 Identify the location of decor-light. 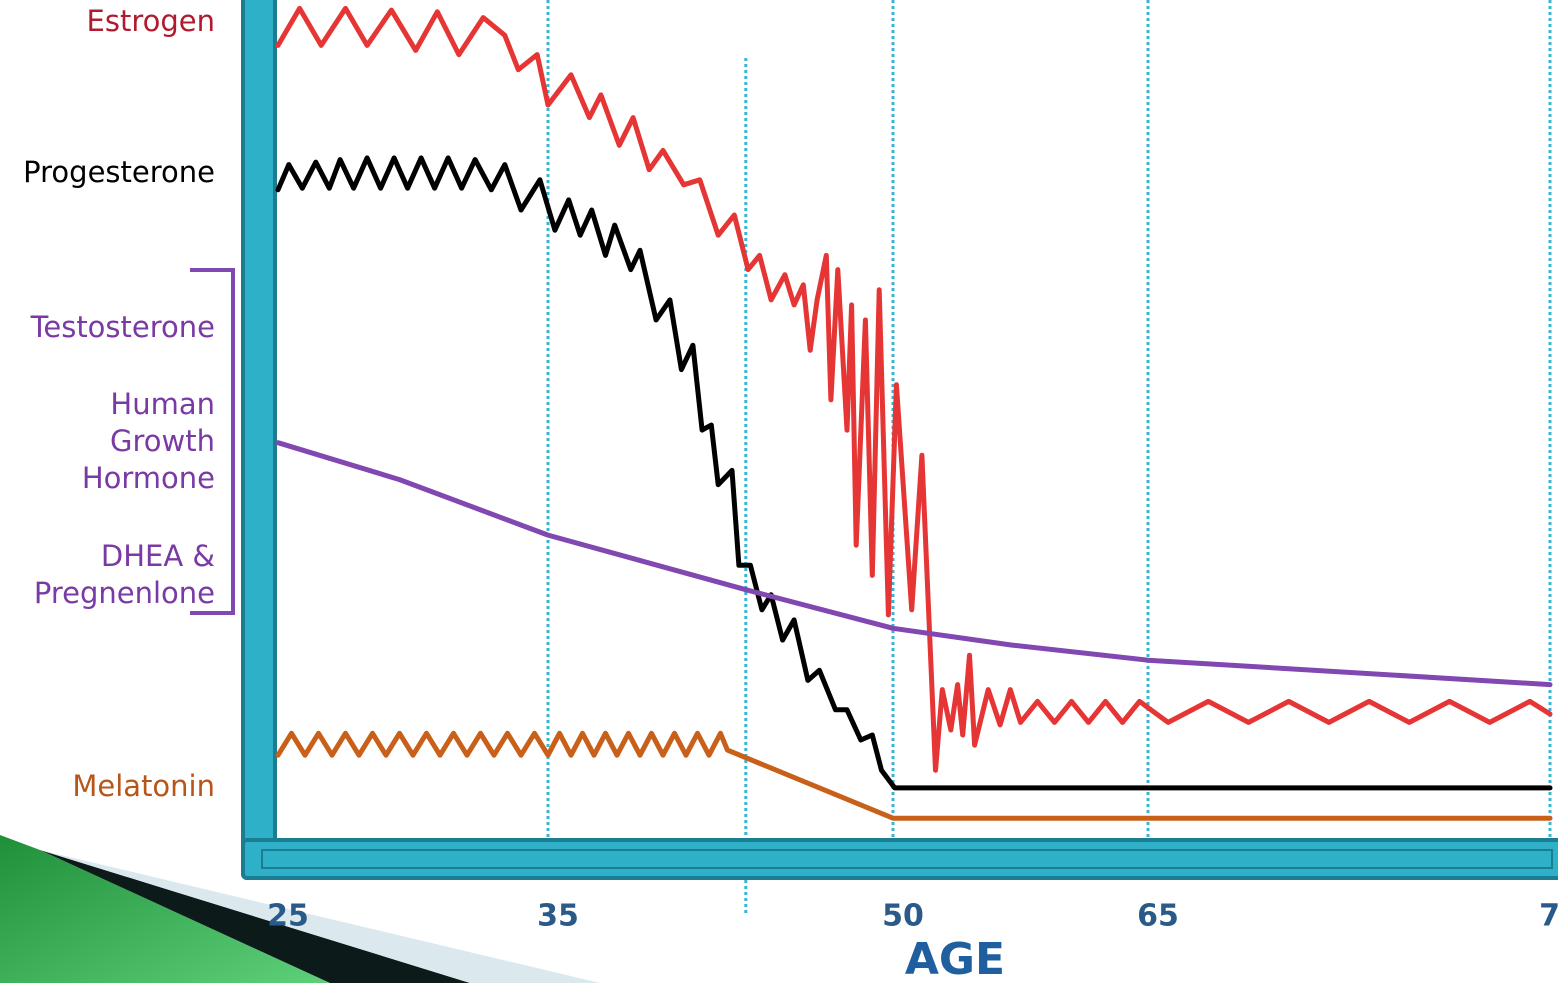
(320, 916).